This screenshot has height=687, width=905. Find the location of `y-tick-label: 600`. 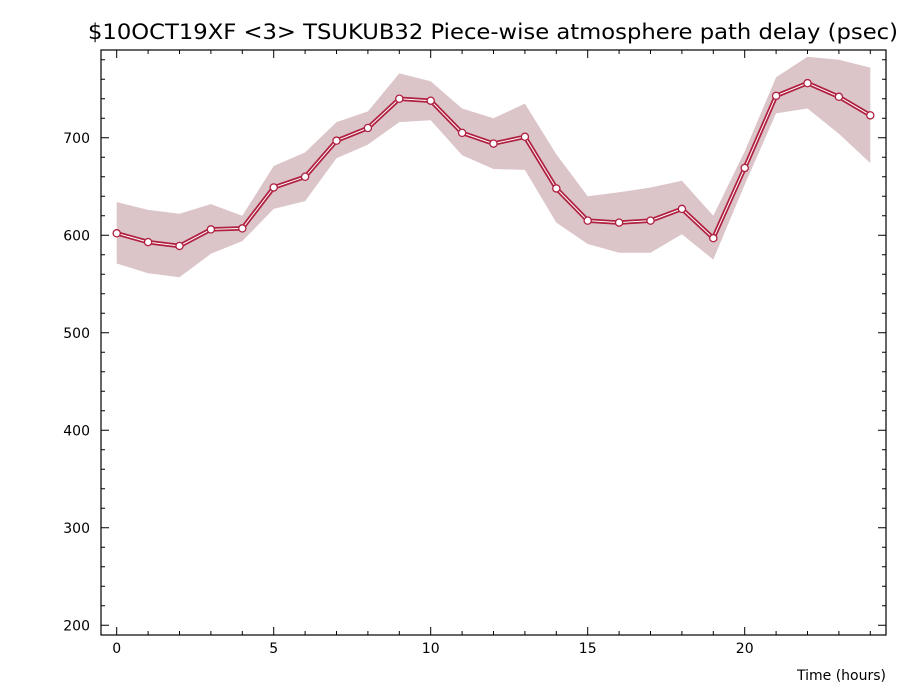

y-tick-label: 600 is located at coordinates (76, 236).